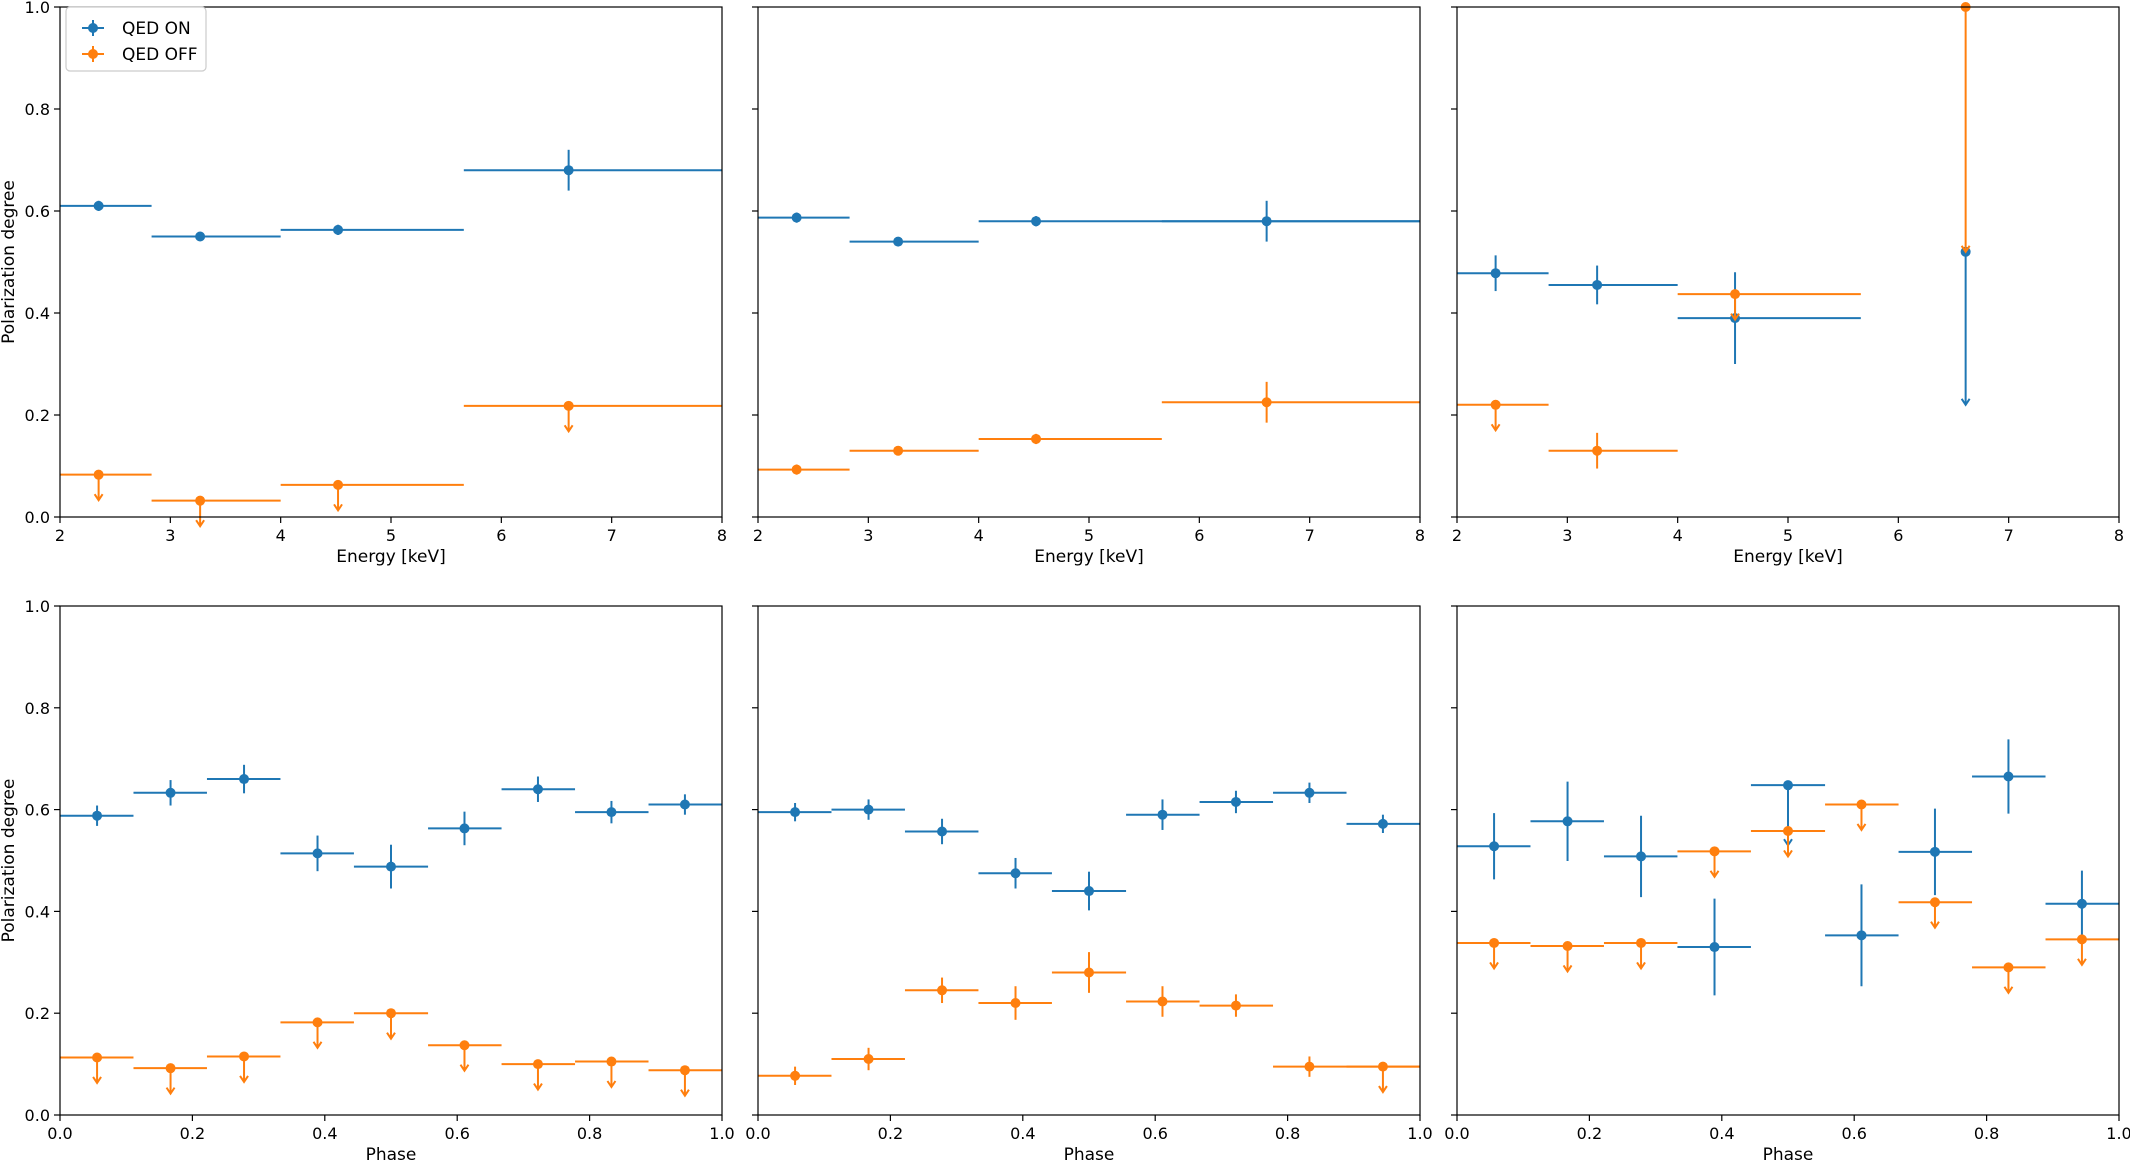  I want to click on y-tick-label: 0.6, so click(37, 211).